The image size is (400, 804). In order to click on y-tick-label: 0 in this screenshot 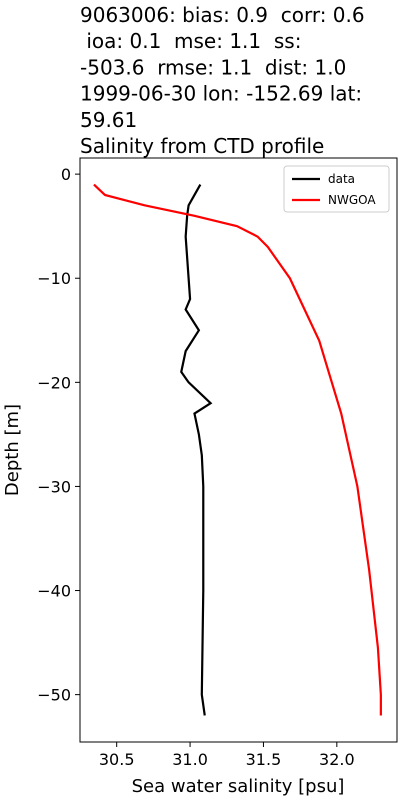, I will do `click(66, 174)`.